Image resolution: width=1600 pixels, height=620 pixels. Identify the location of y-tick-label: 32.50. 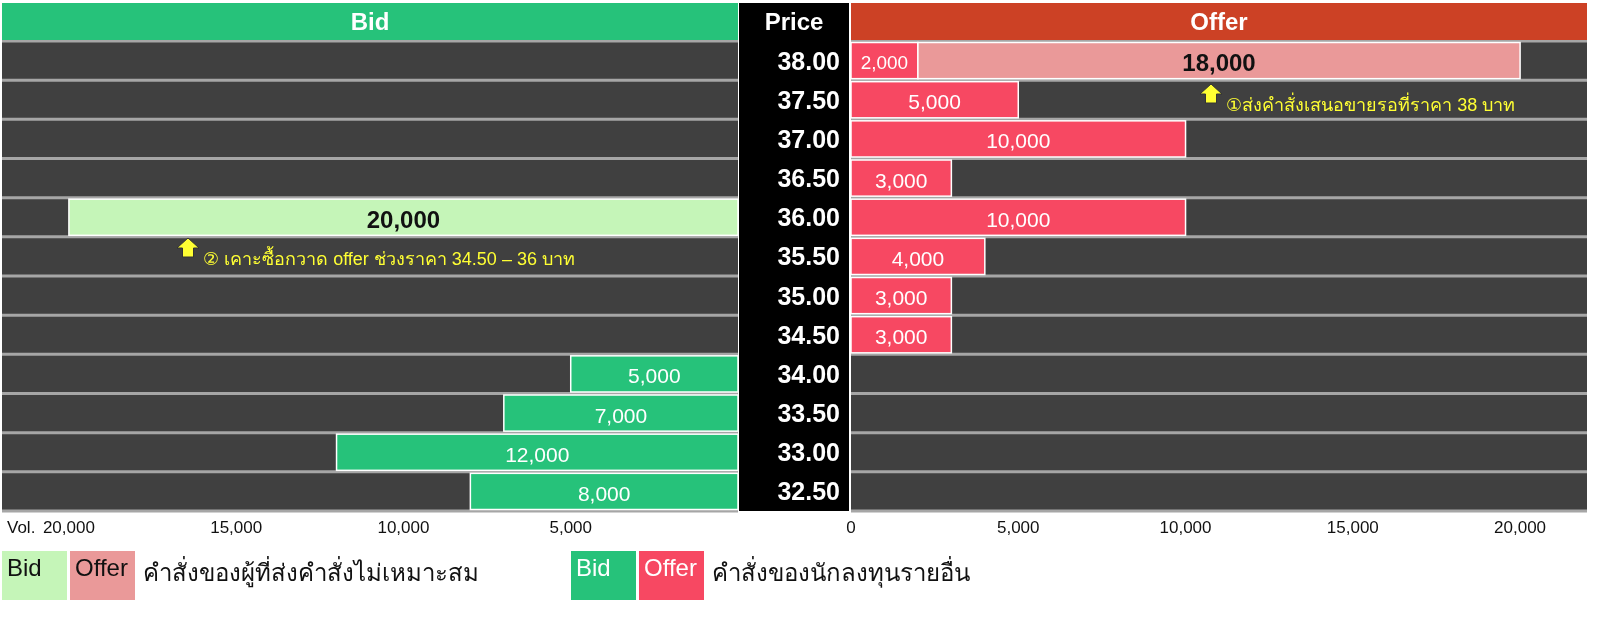
(808, 491).